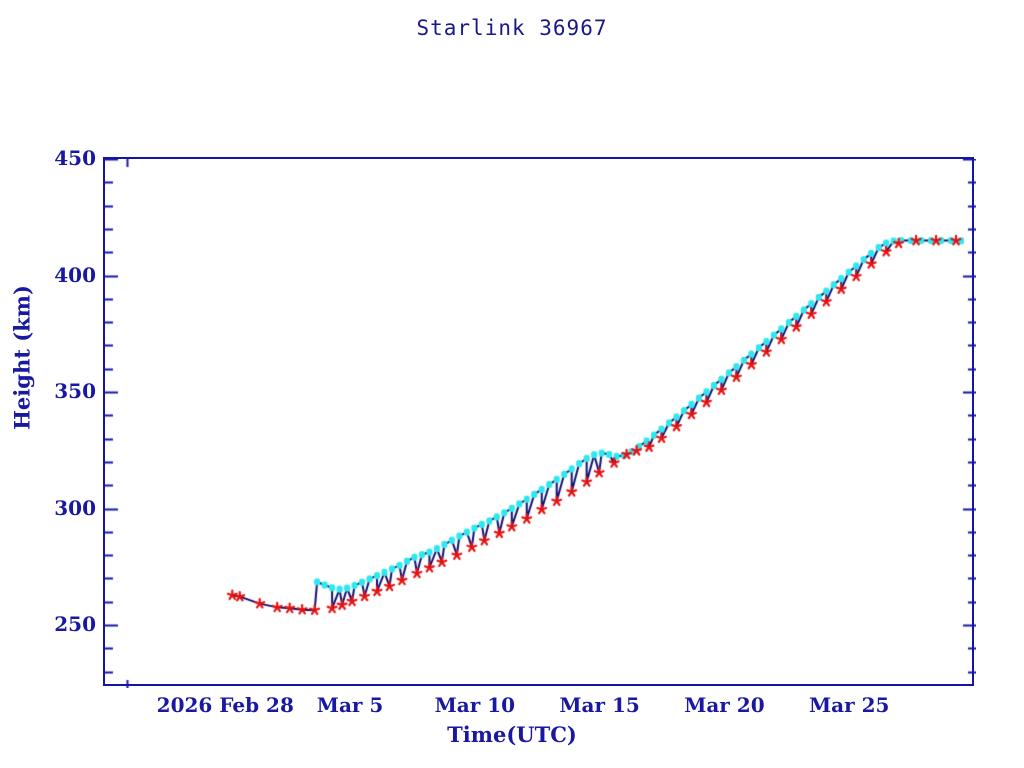 The image size is (1024, 768). What do you see at coordinates (512, 28) in the screenshot?
I see `page-title: Starlink 36967` at bounding box center [512, 28].